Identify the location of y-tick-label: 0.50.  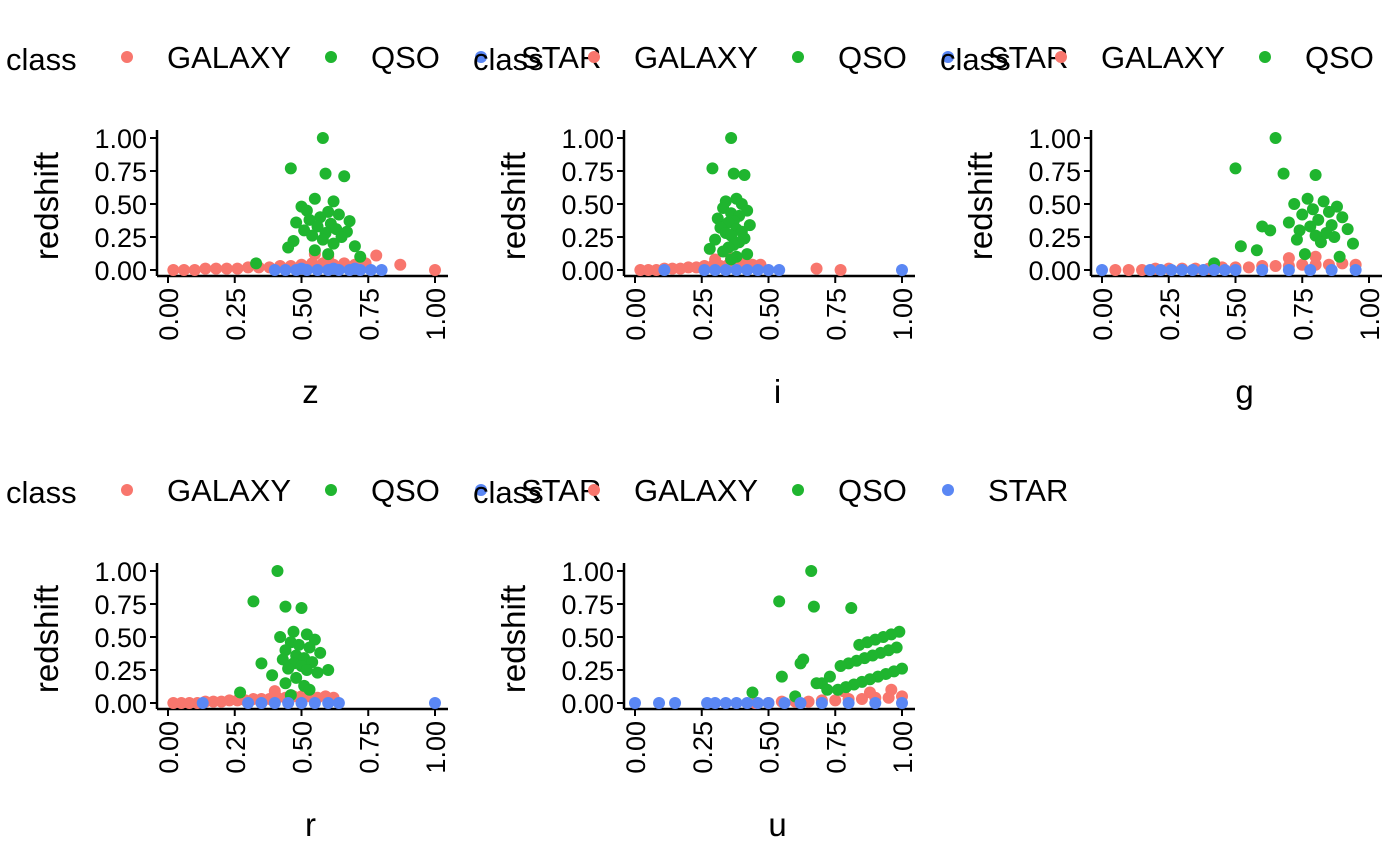
(587, 638).